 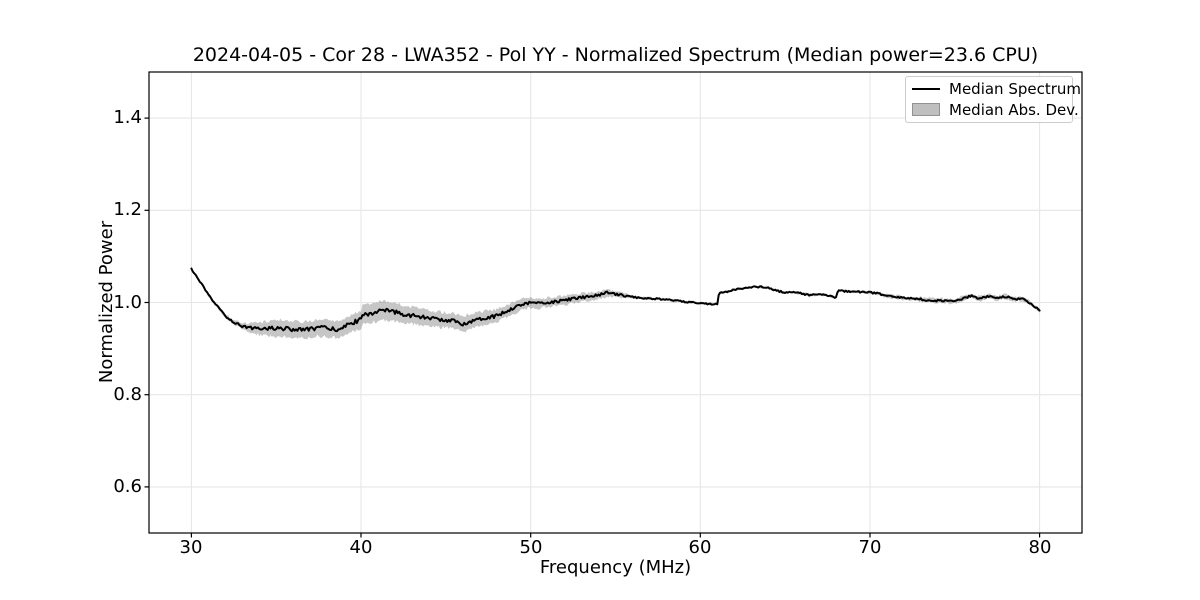 I want to click on x-tick-label: 30, so click(x=191, y=547).